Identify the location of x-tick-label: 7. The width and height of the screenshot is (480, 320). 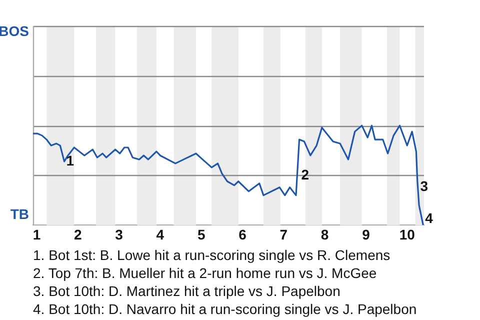
(284, 234).